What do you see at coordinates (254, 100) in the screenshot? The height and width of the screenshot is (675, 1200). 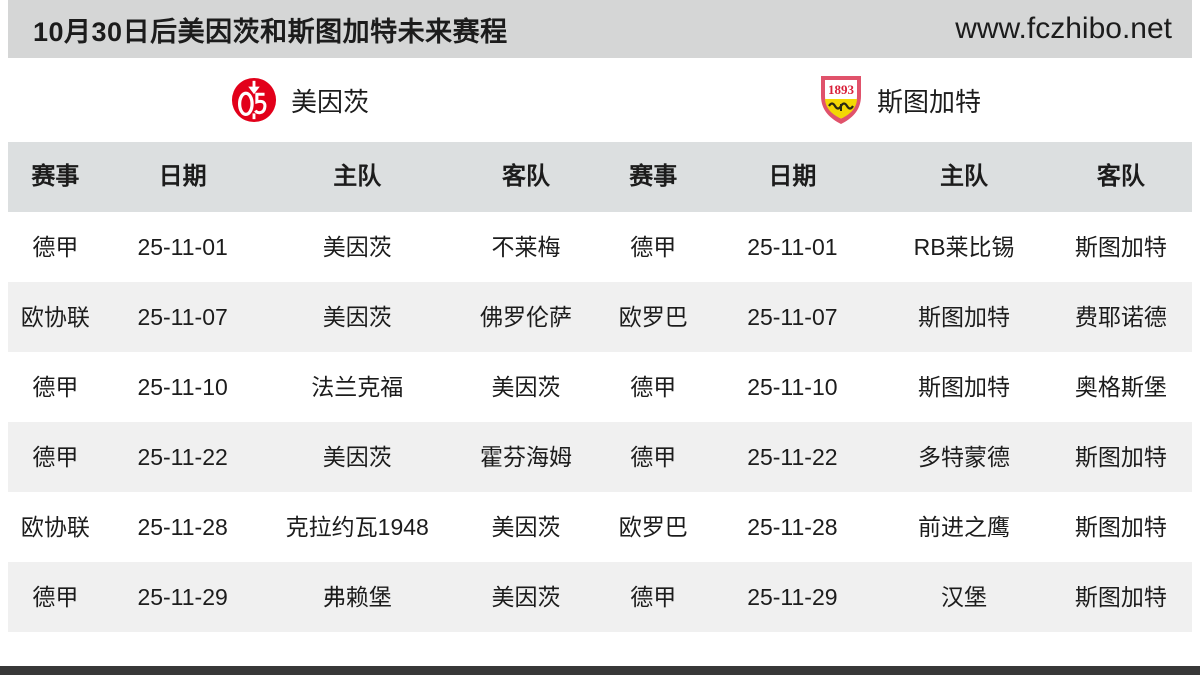 I see `mainz-crest-icon` at bounding box center [254, 100].